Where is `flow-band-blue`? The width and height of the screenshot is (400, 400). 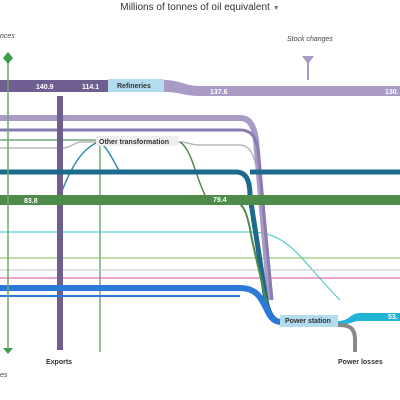 flow-band-blue is located at coordinates (141, 305).